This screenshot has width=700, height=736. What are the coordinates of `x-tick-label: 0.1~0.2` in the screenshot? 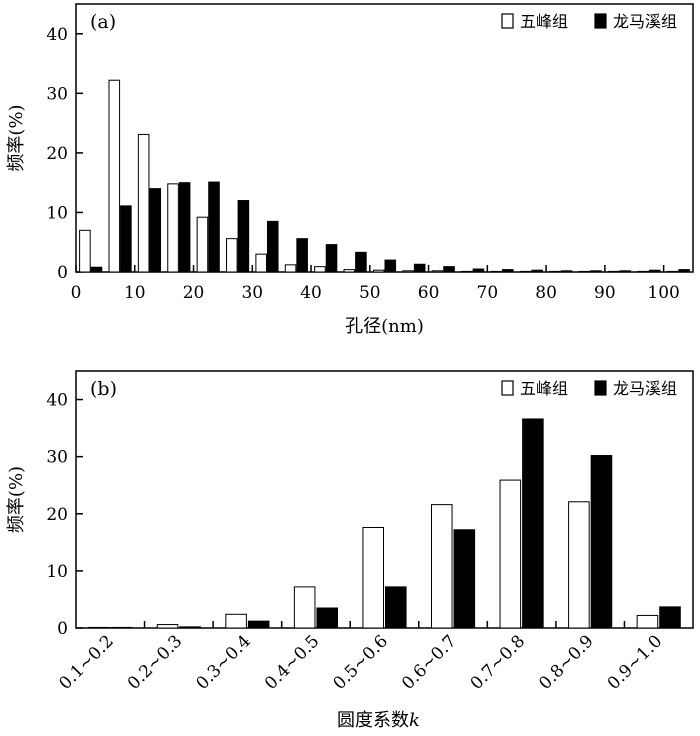 It's located at (86, 662).